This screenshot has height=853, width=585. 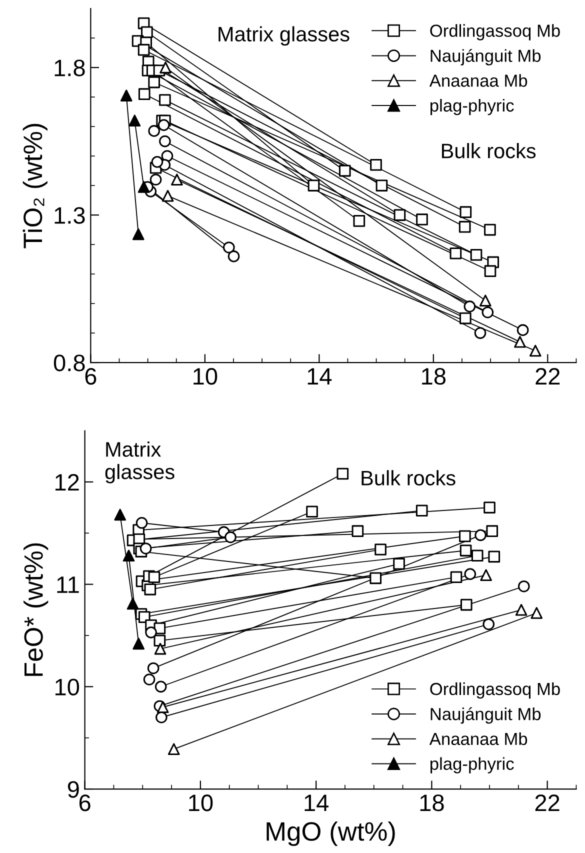 I want to click on y-tick-label: 9, so click(x=73, y=789).